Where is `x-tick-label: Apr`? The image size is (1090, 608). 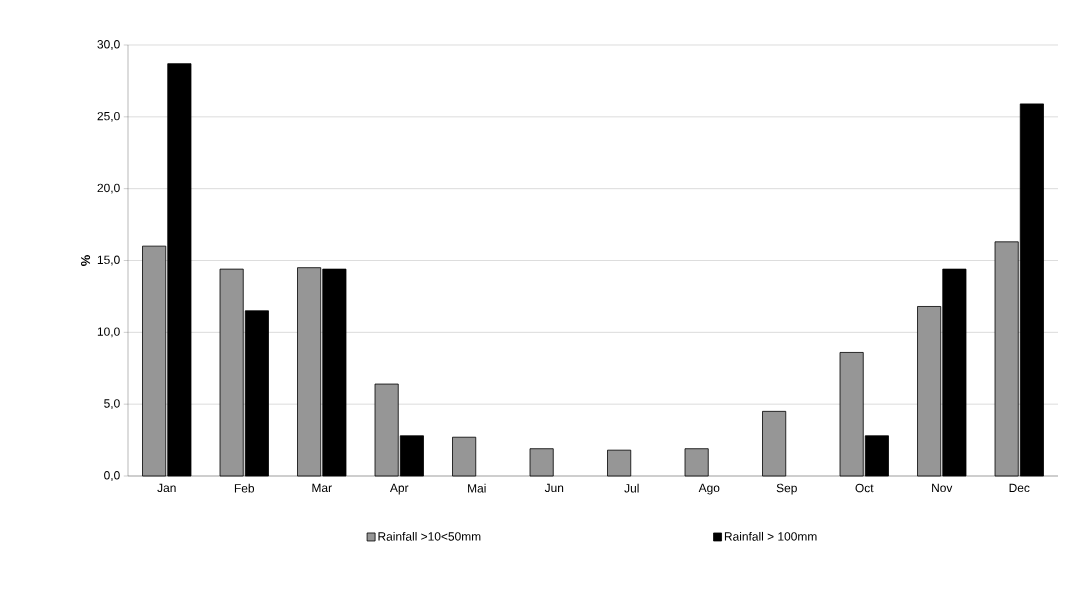 x-tick-label: Apr is located at coordinates (399, 489).